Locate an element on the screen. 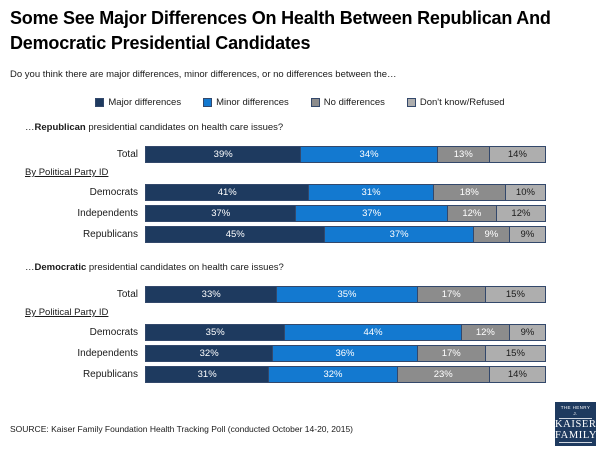  stacked-bar: 35% 44% 12% 9% is located at coordinates (345, 332).